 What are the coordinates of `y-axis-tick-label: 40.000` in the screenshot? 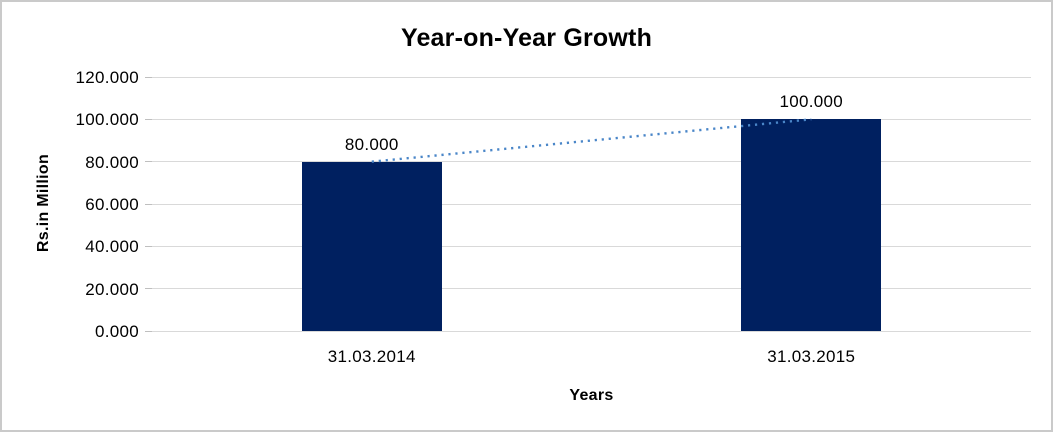 It's located at (112, 247).